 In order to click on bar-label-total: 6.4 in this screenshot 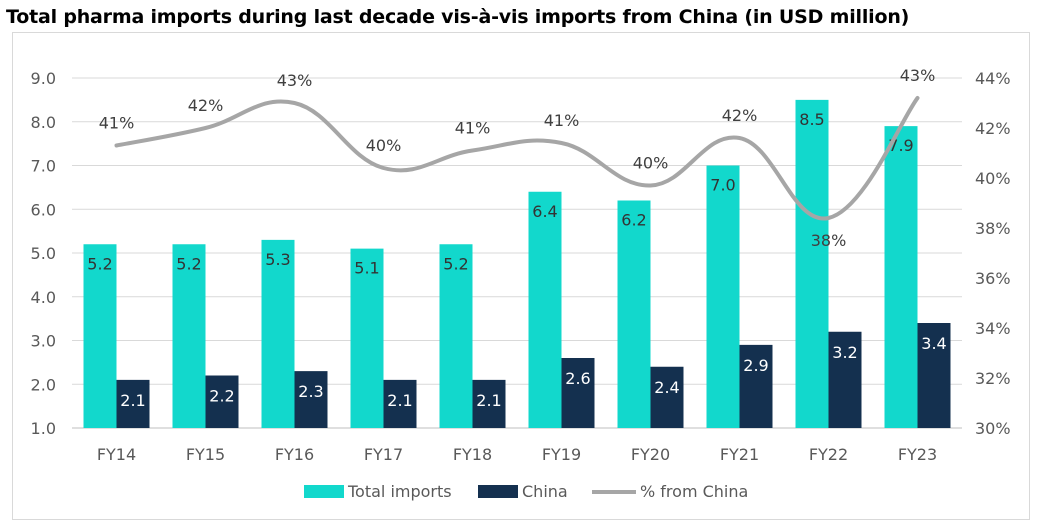, I will do `click(544, 211)`.